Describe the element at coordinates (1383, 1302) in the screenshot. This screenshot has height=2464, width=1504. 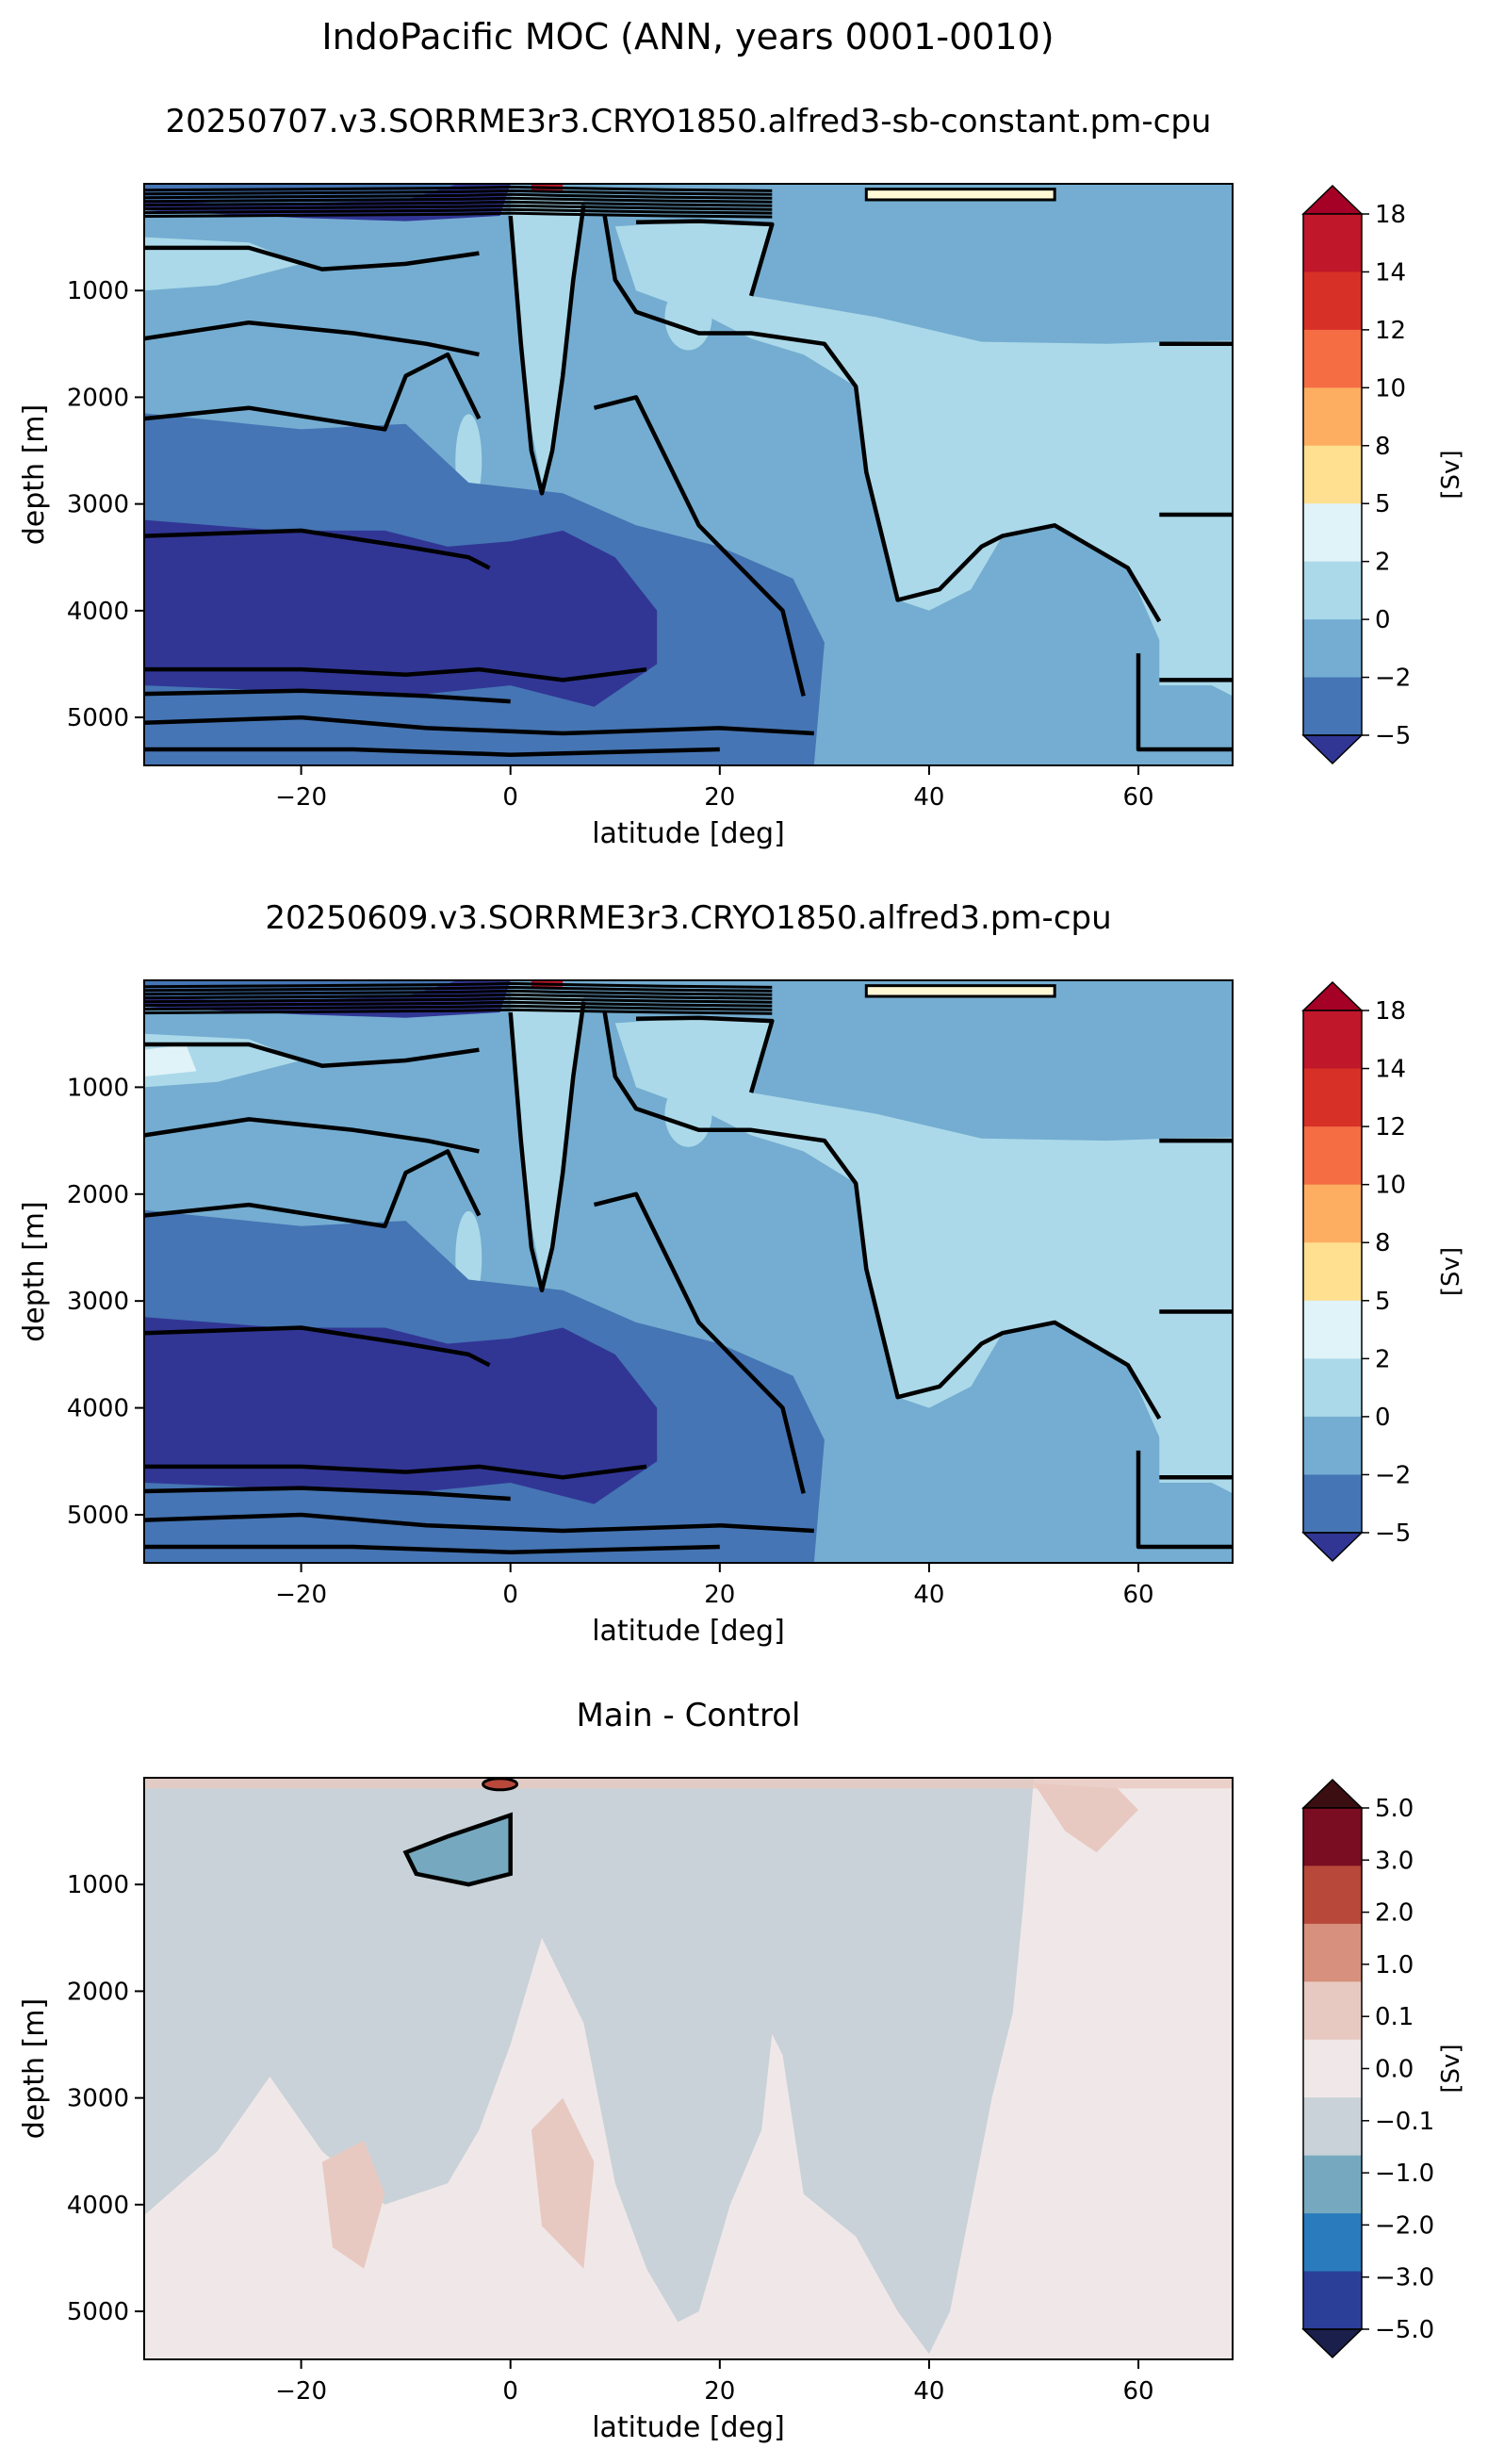
I see `colorbar-tick-label: 5` at that location.